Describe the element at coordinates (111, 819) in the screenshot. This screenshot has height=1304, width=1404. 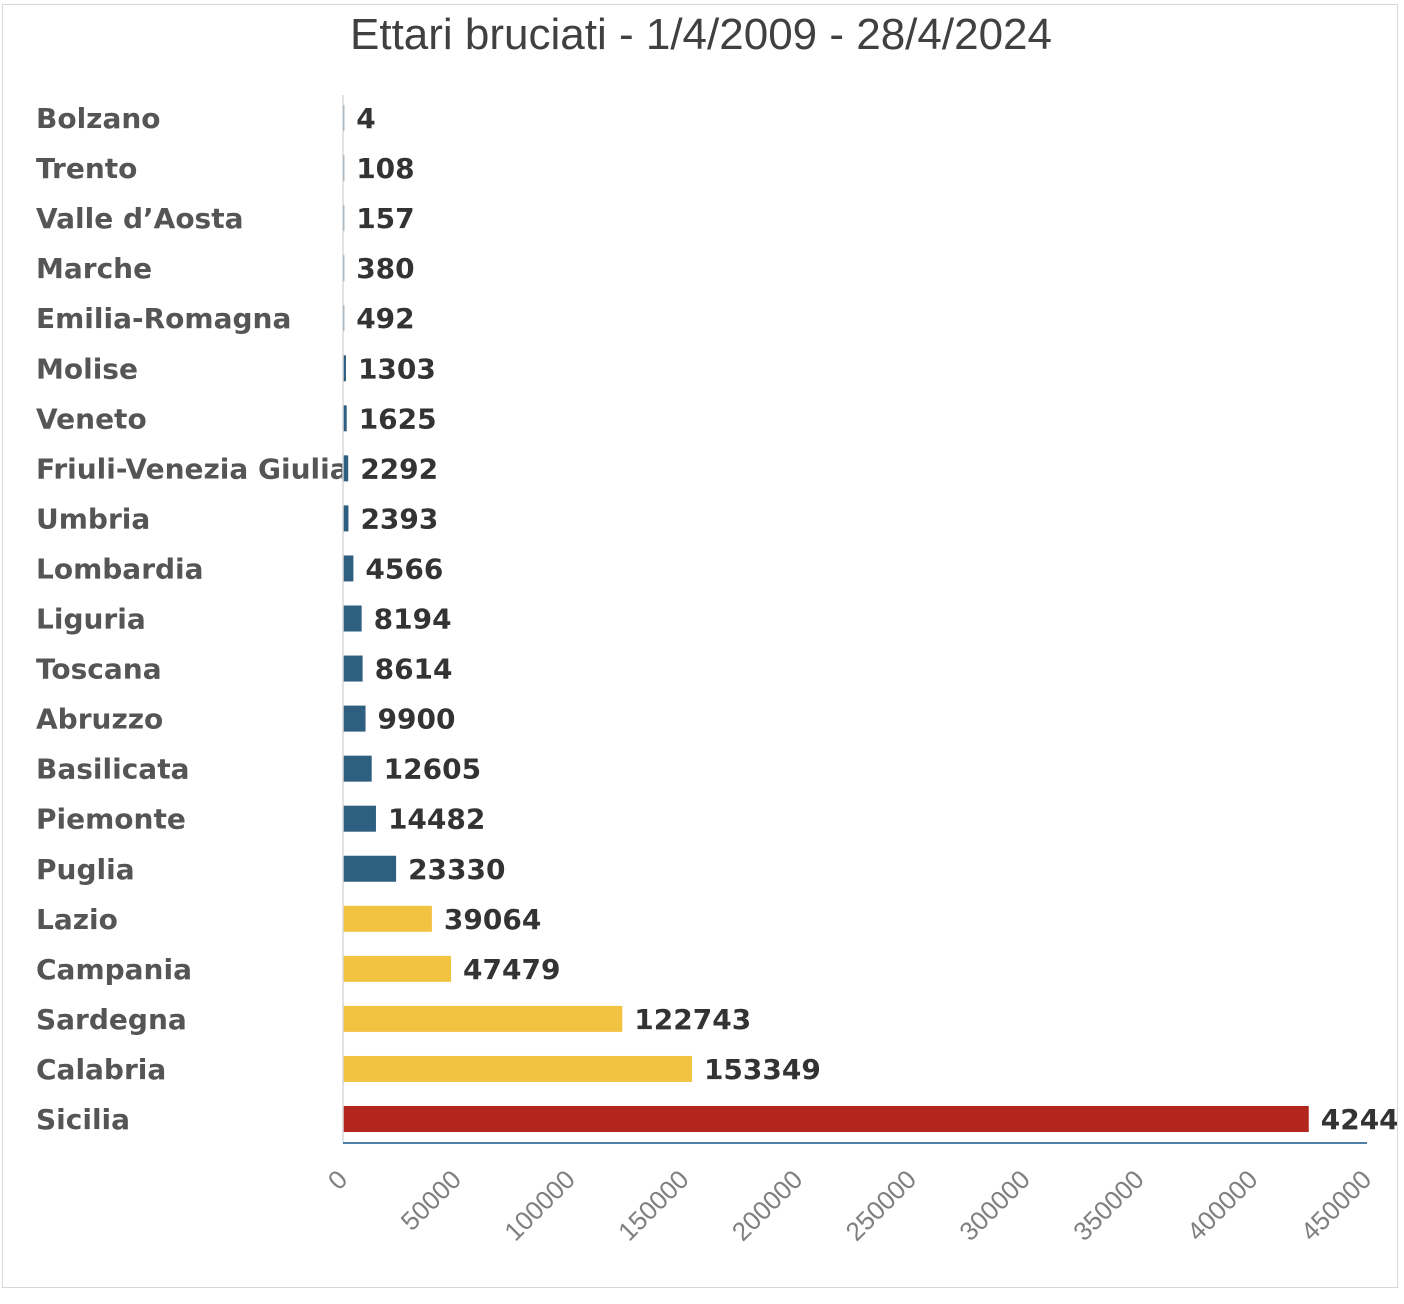
I see `category-label: Piemonte` at that location.